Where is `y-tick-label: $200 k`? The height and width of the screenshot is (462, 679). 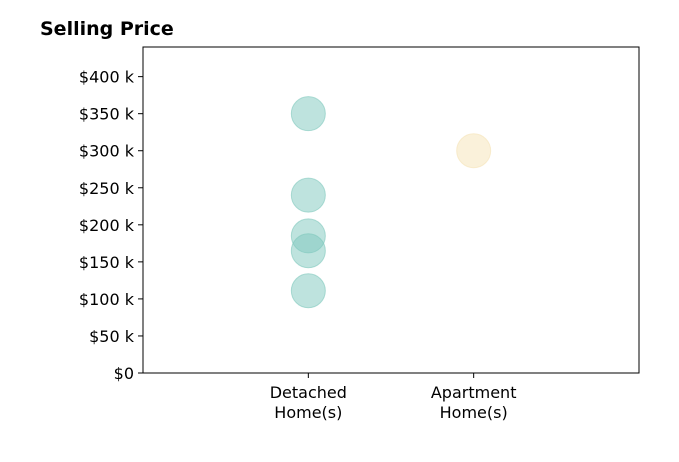
y-tick-label: $200 k is located at coordinates (107, 225).